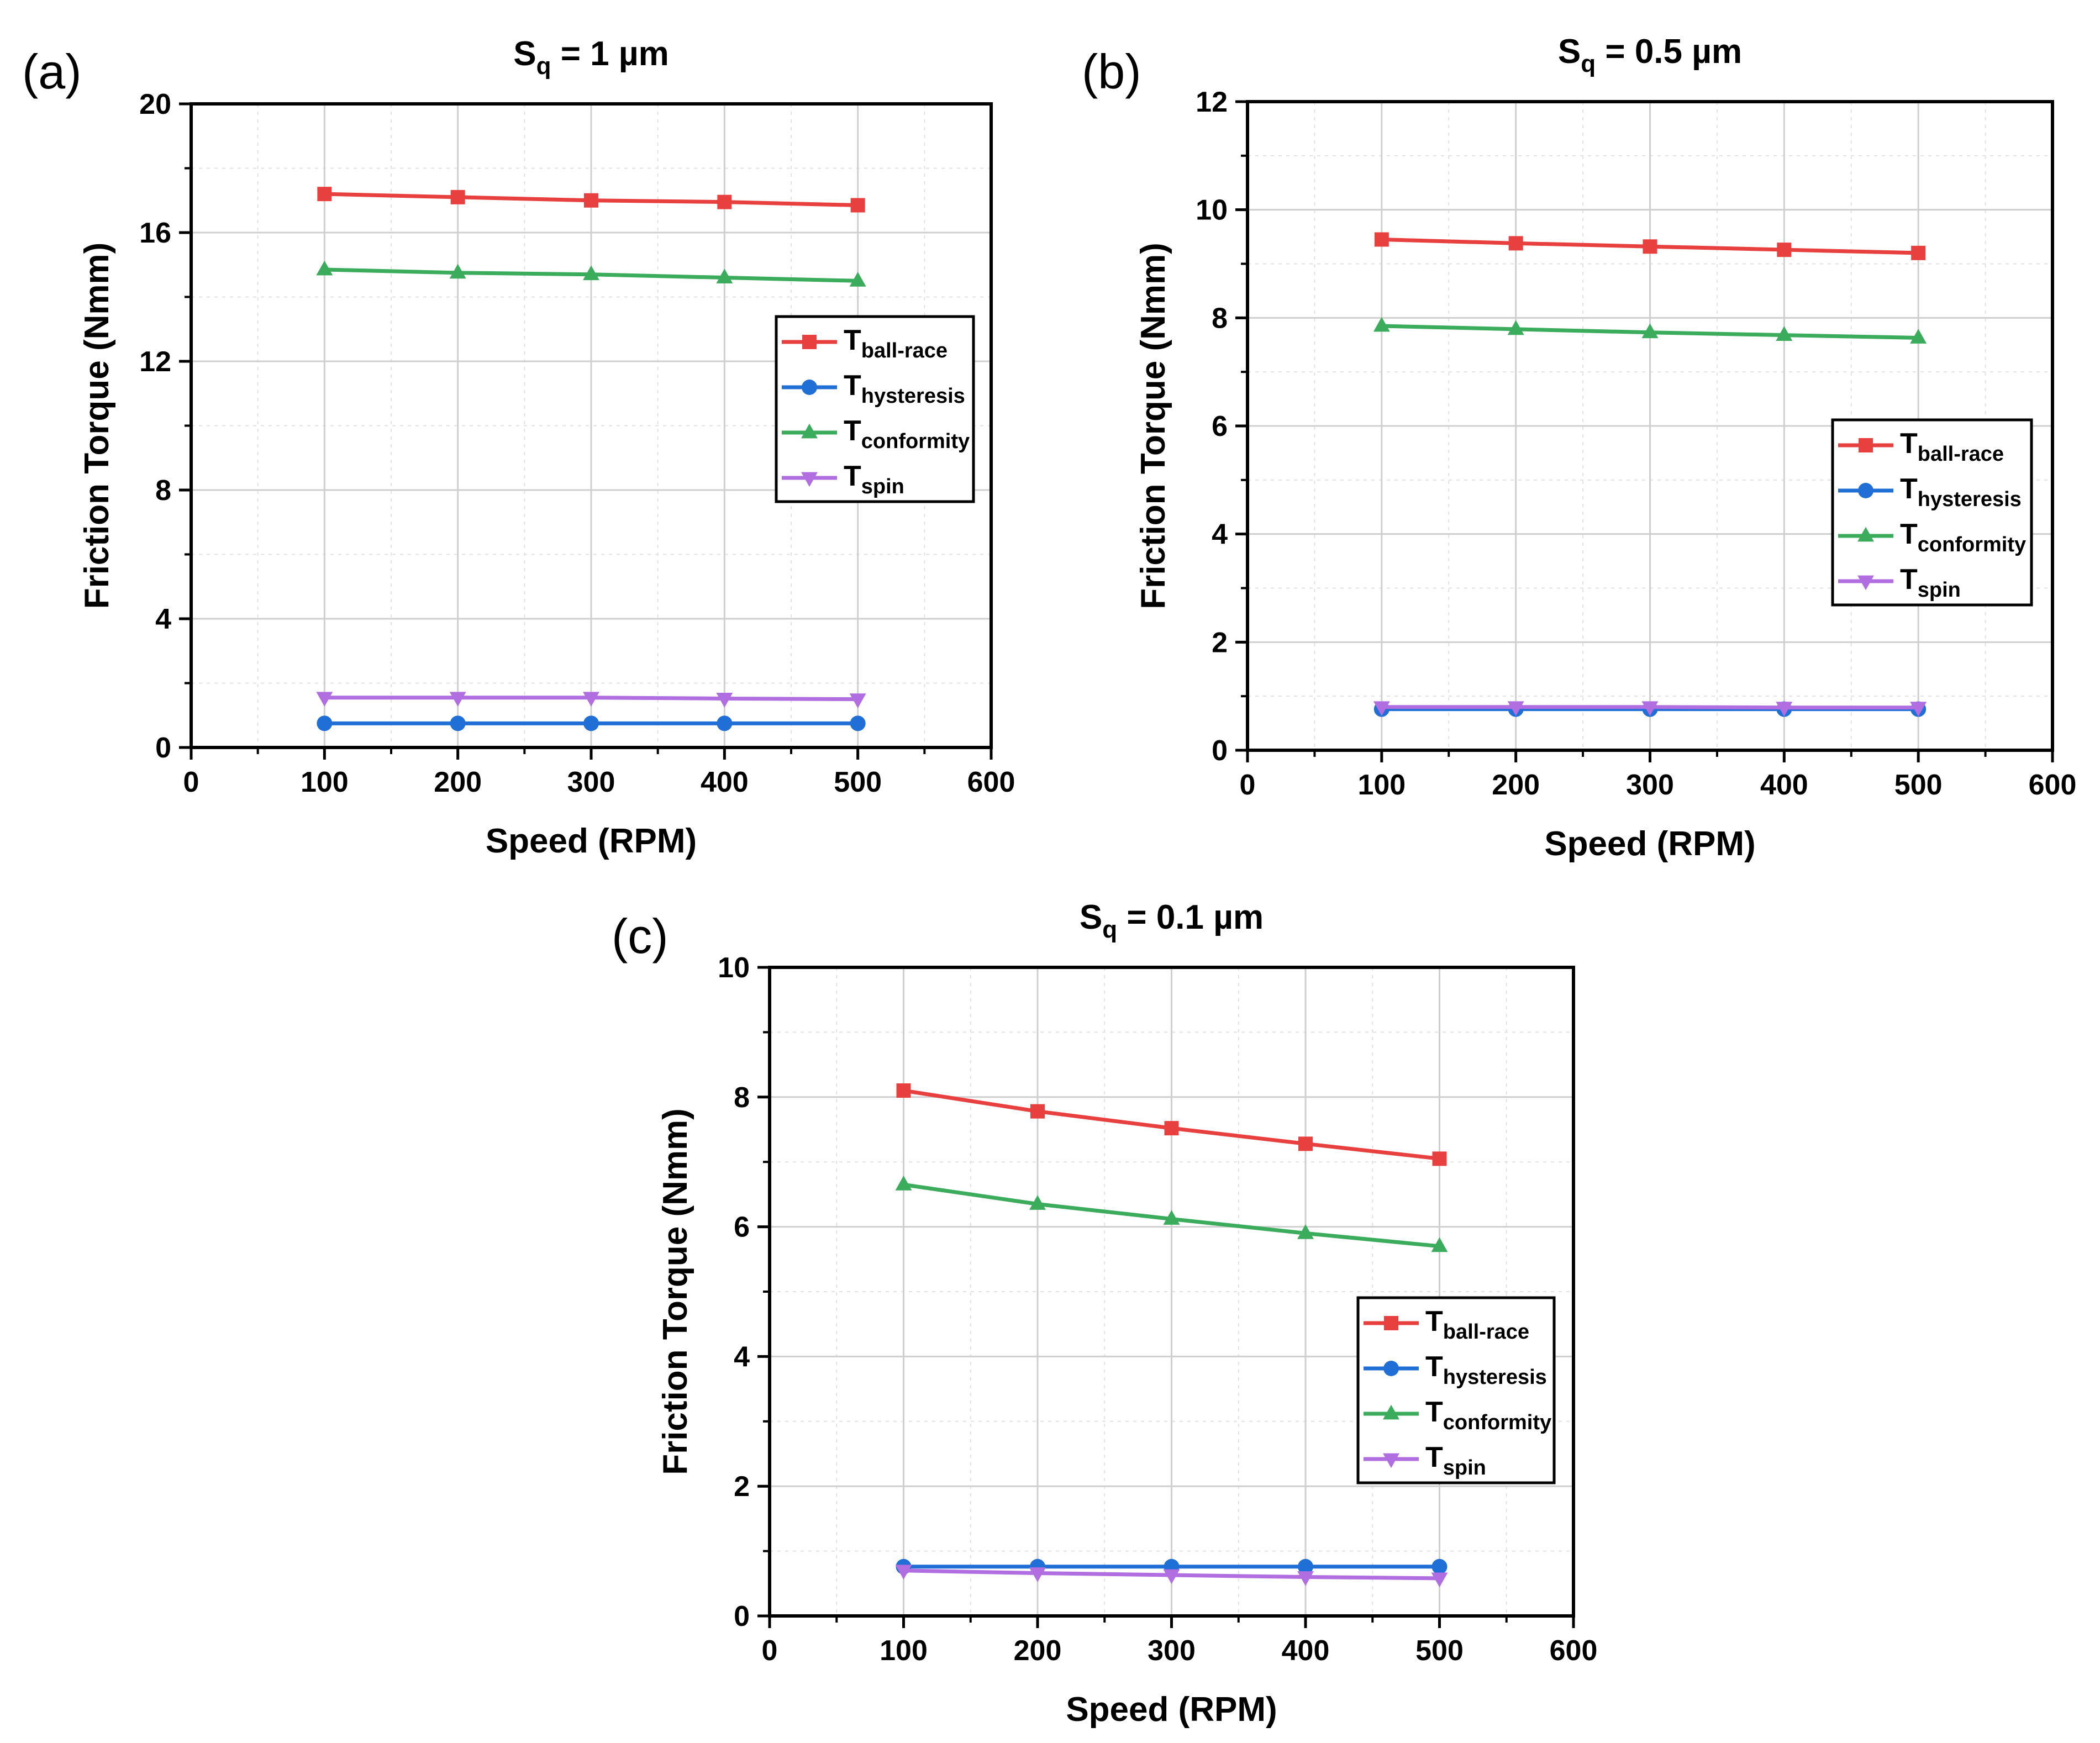  Describe the element at coordinates (734, 968) in the screenshot. I see `y-tick-label: 10` at that location.